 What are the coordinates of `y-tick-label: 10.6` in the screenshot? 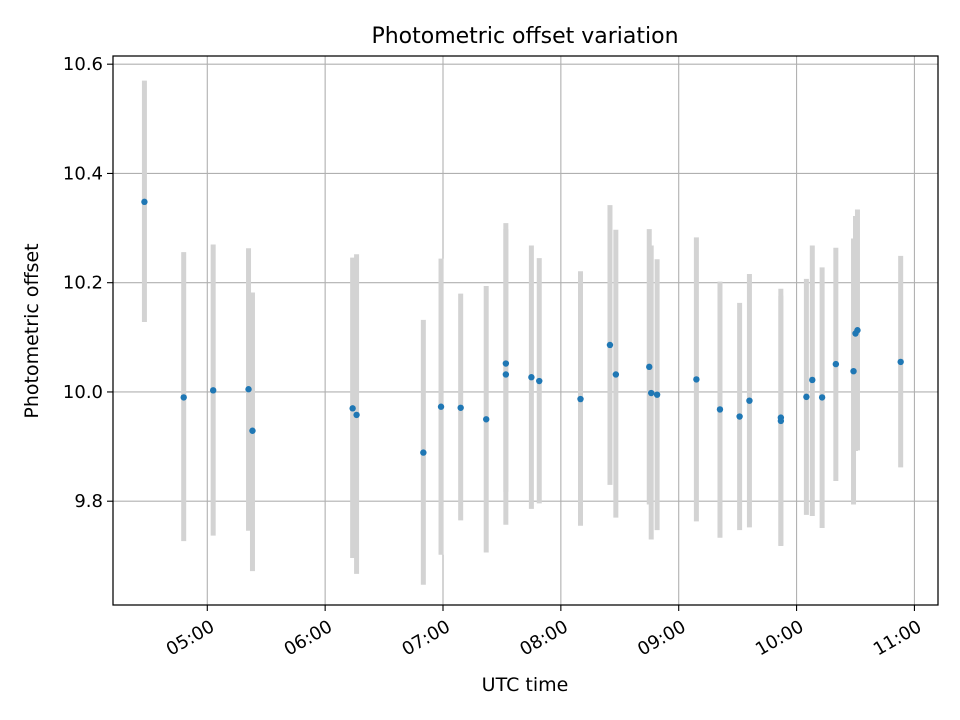 It's located at (83, 64).